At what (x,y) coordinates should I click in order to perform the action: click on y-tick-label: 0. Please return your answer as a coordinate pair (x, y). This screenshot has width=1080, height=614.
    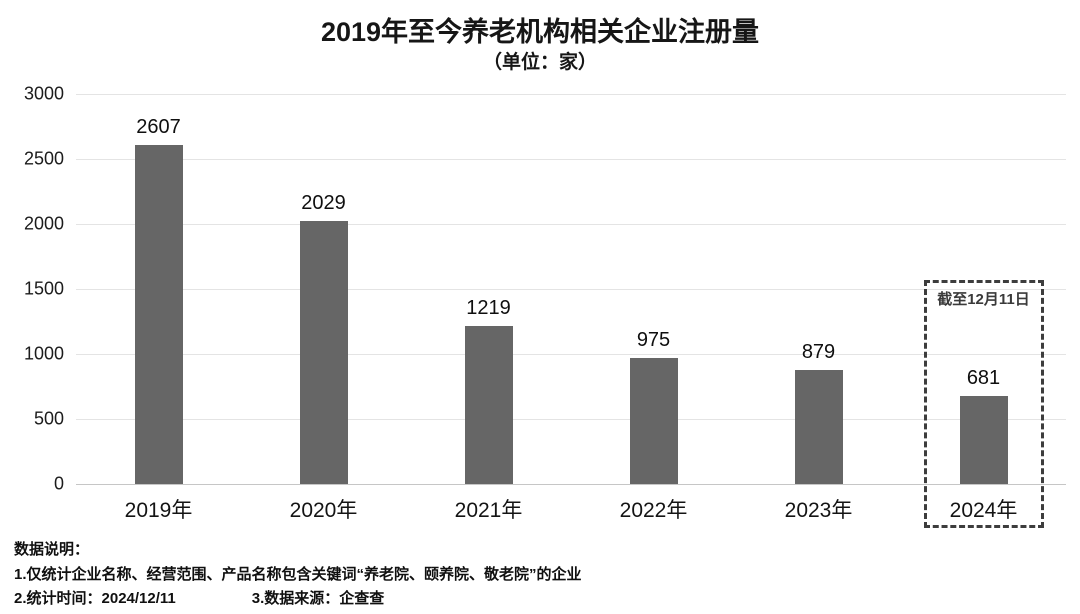
    Looking at the image, I should click on (58, 483).